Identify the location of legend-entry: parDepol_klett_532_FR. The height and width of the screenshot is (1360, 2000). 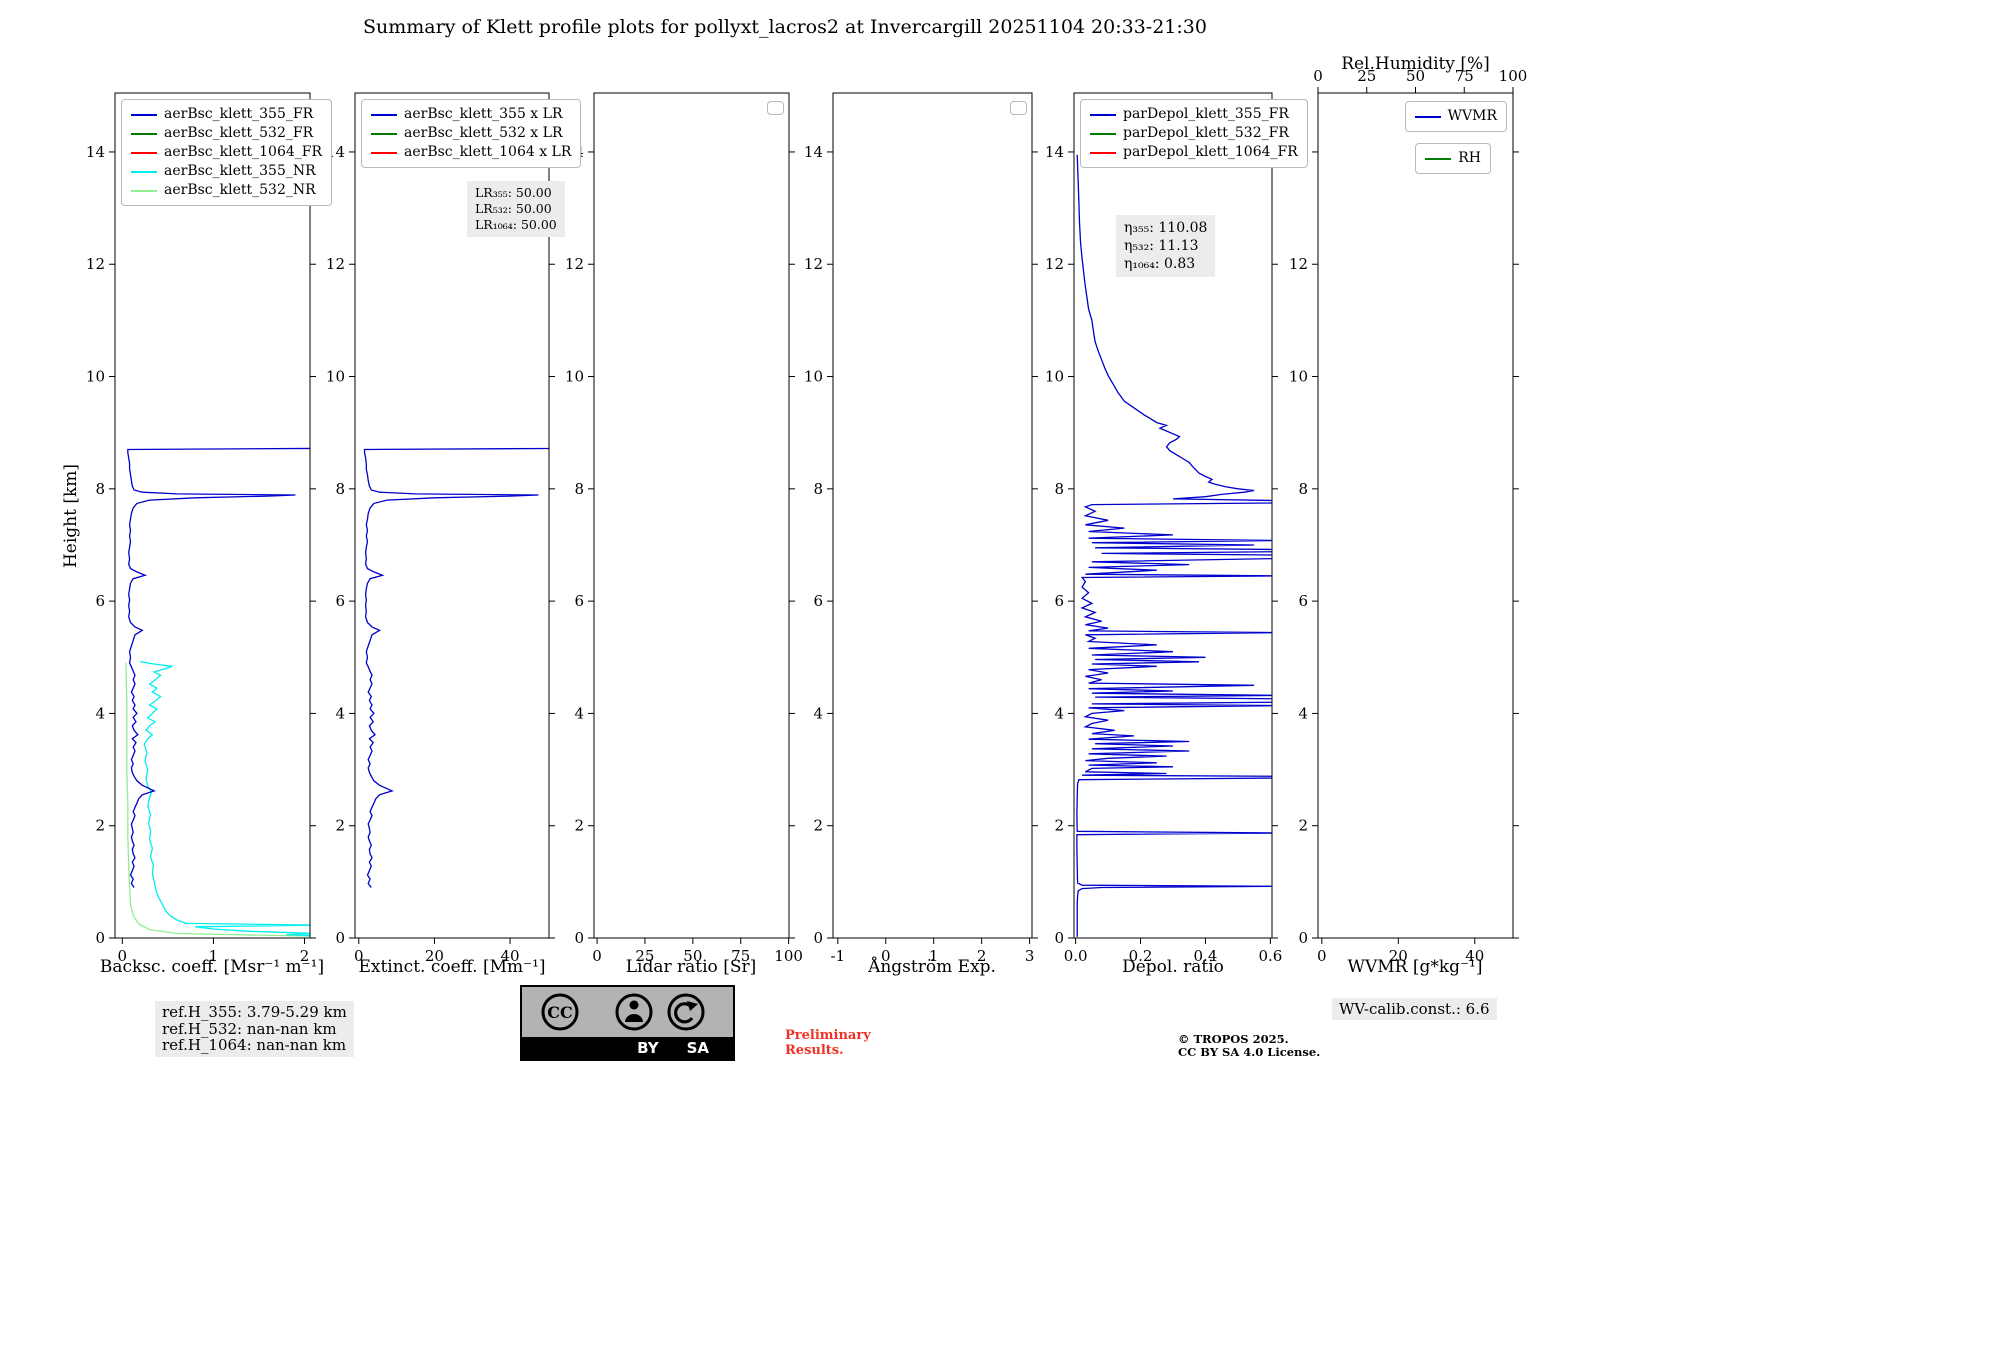
(1194, 133).